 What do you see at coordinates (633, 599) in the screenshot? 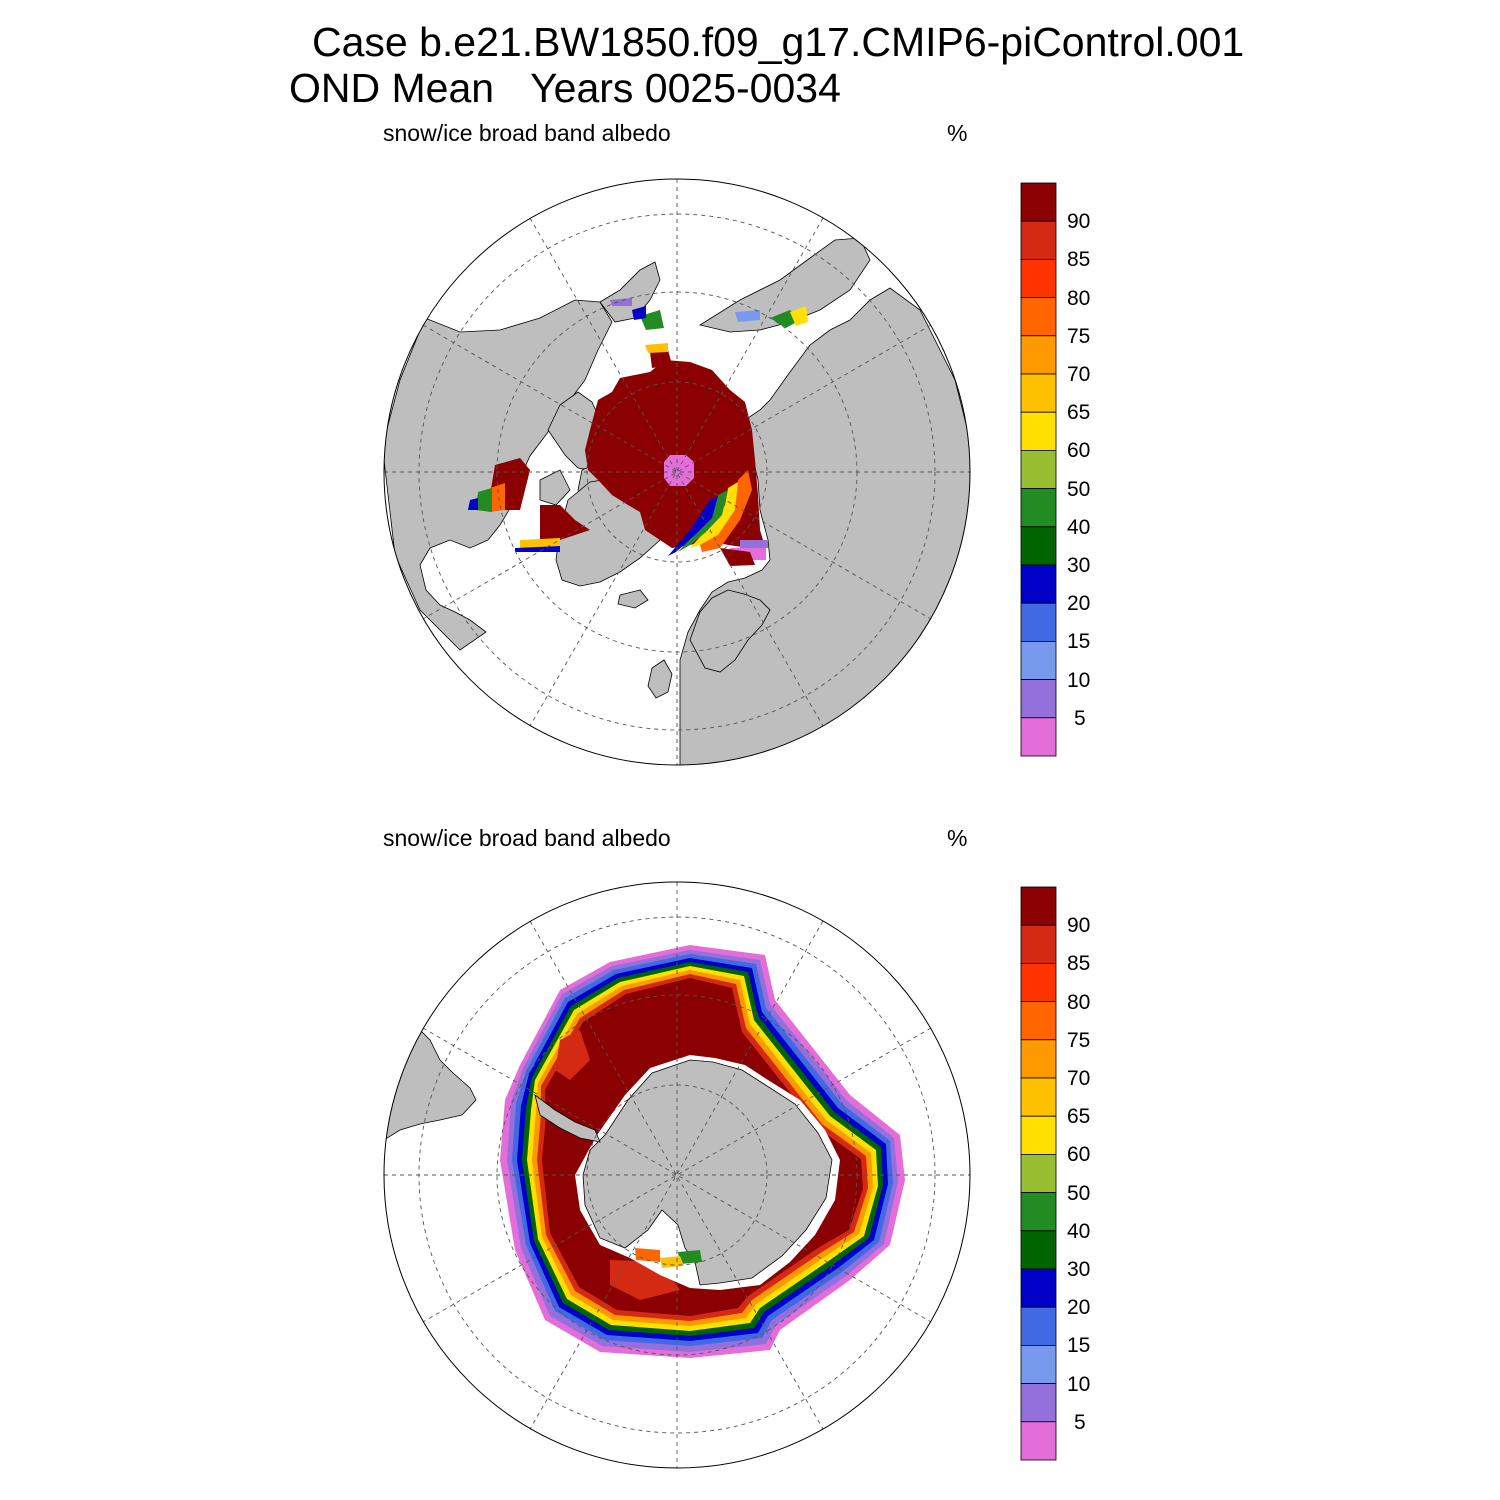
I see `land-iceland` at bounding box center [633, 599].